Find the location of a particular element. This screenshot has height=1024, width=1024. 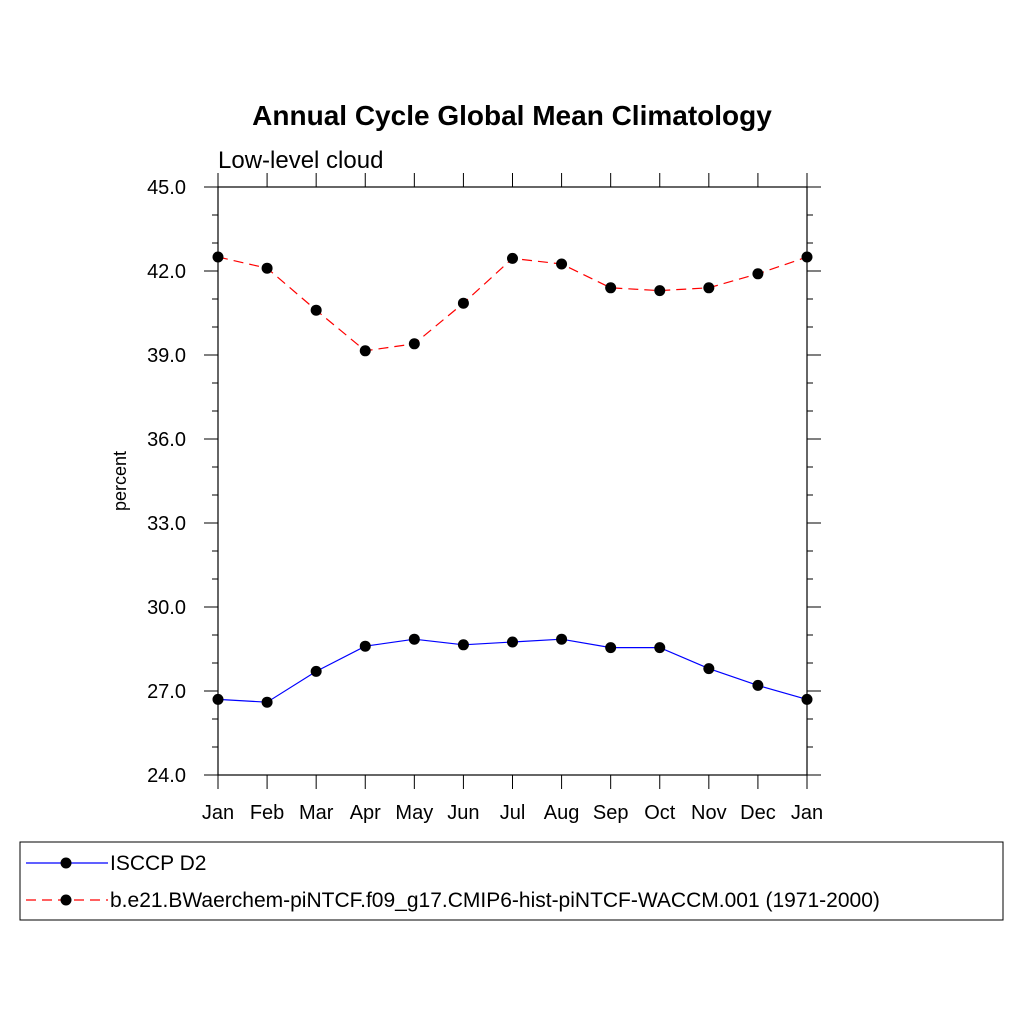

y-tick-label: 36.0 is located at coordinates (166, 440).